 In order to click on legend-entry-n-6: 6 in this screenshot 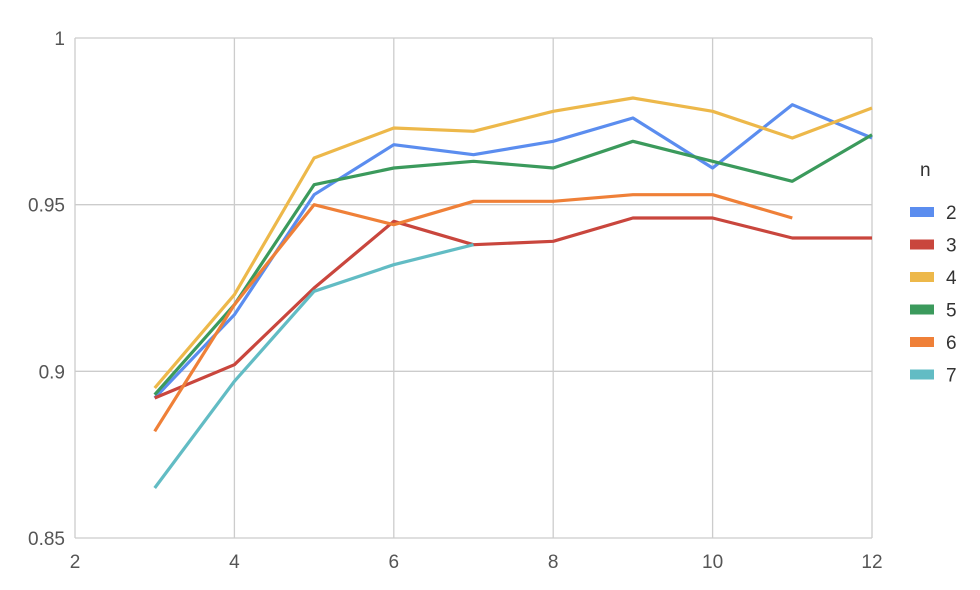, I will do `click(951, 343)`.